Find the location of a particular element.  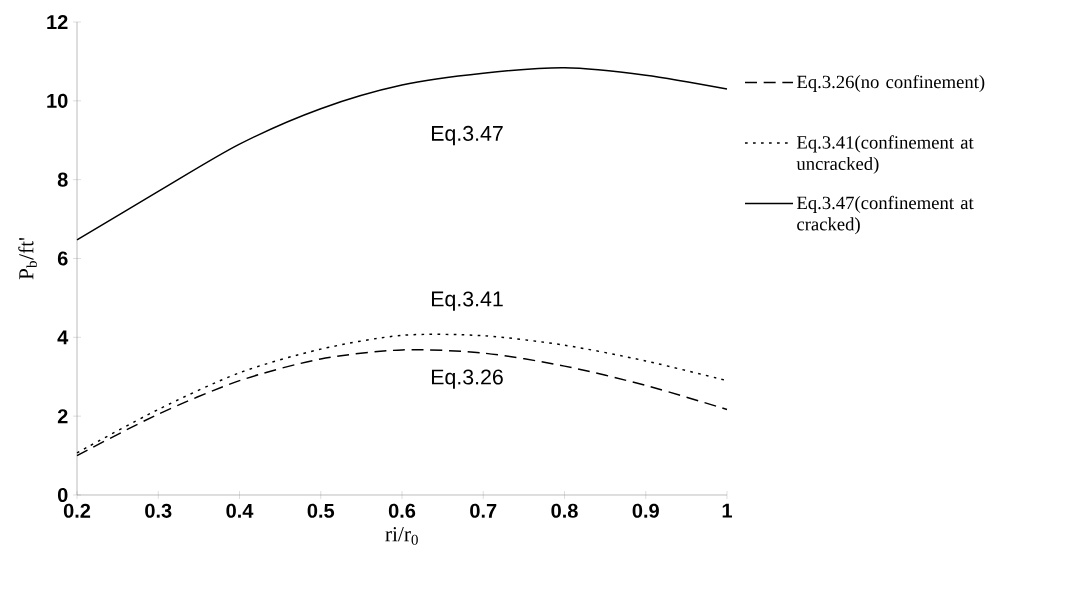

legend-label: Eq.3.26(no confinement) is located at coordinates (890, 83).